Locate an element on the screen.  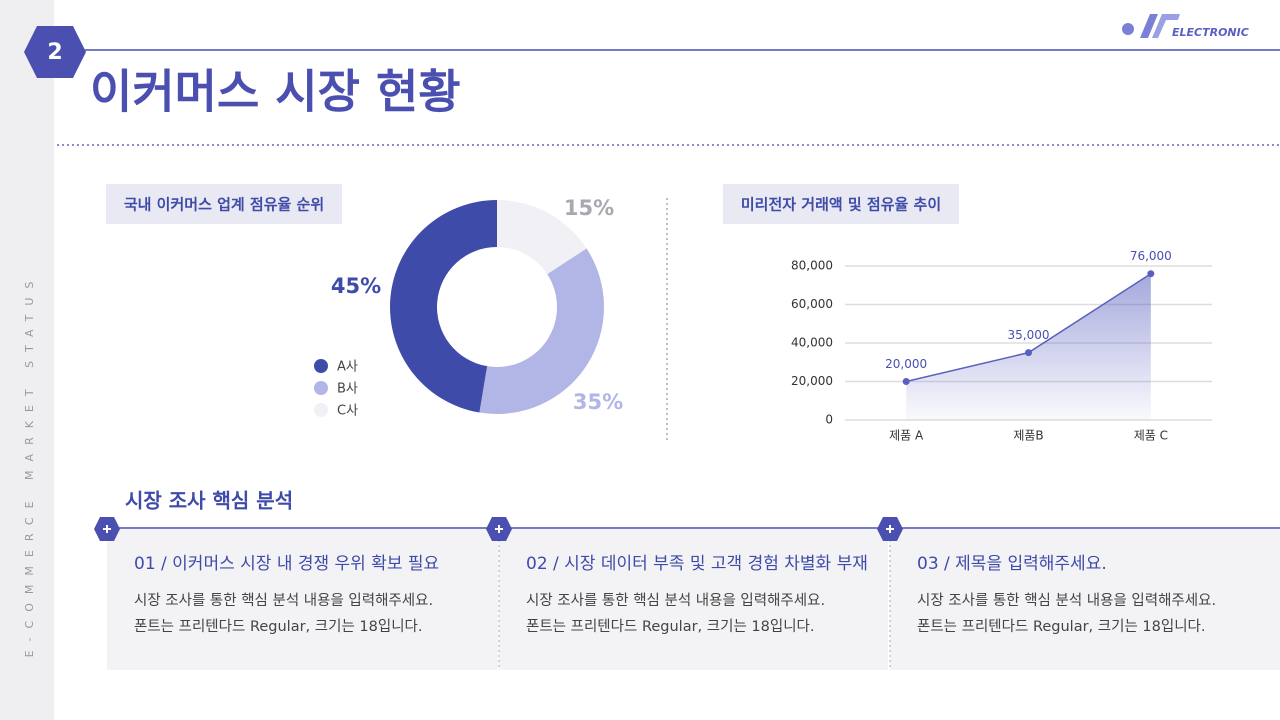
y-tick-label: 60,000 is located at coordinates (812, 304).